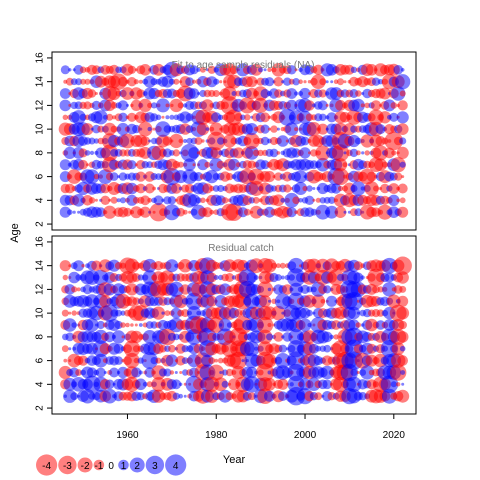  I want to click on bottom-y-tick-label: 6, so click(40, 360).